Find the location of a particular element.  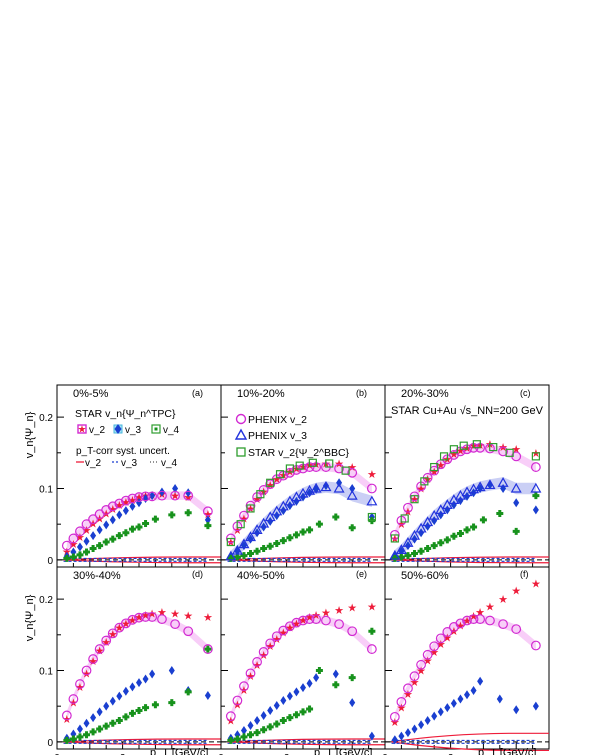

system-label: STAR Cu+Au √s_NN=200 GeV is located at coordinates (467, 411).